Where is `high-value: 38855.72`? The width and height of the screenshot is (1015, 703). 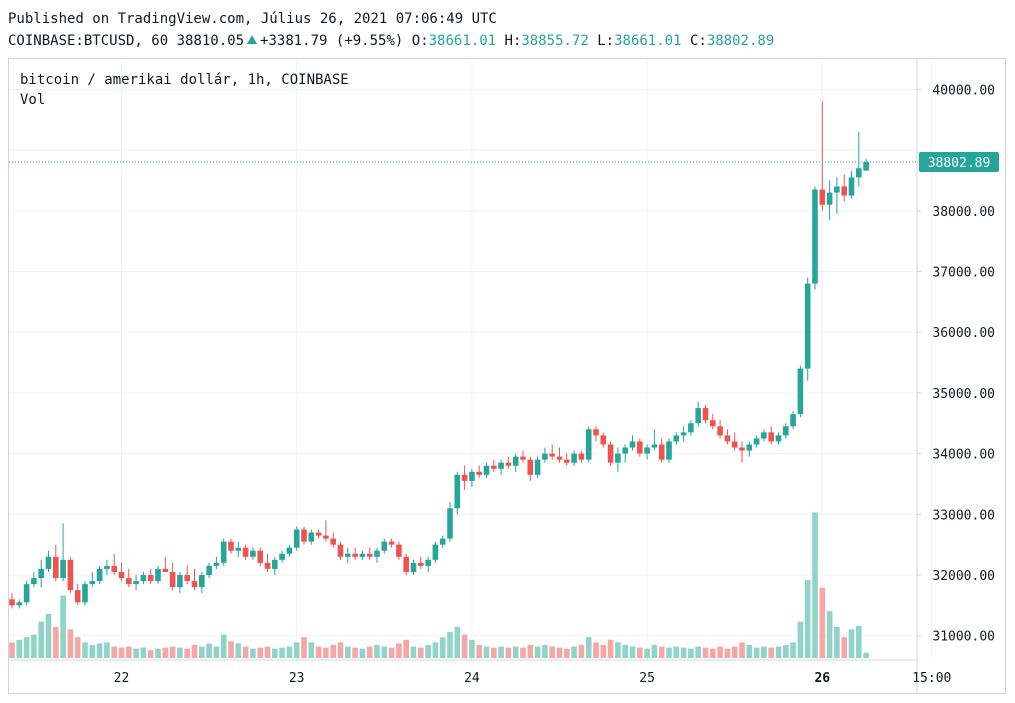 high-value: 38855.72 is located at coordinates (555, 41).